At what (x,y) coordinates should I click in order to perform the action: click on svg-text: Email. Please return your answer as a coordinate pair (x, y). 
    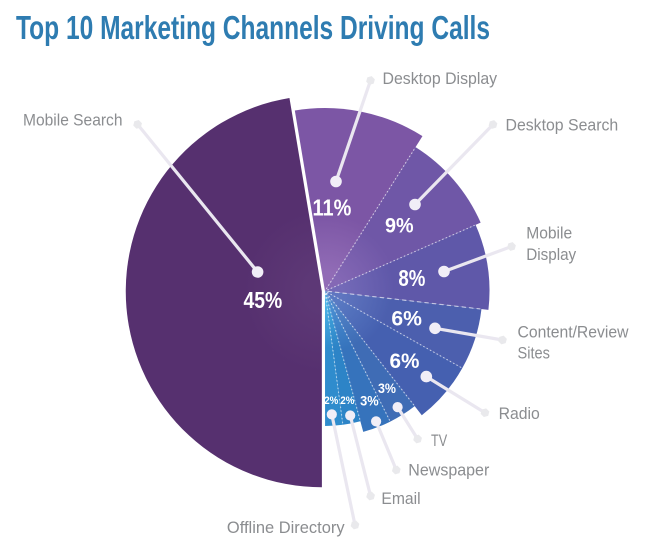
    Looking at the image, I should click on (400, 498).